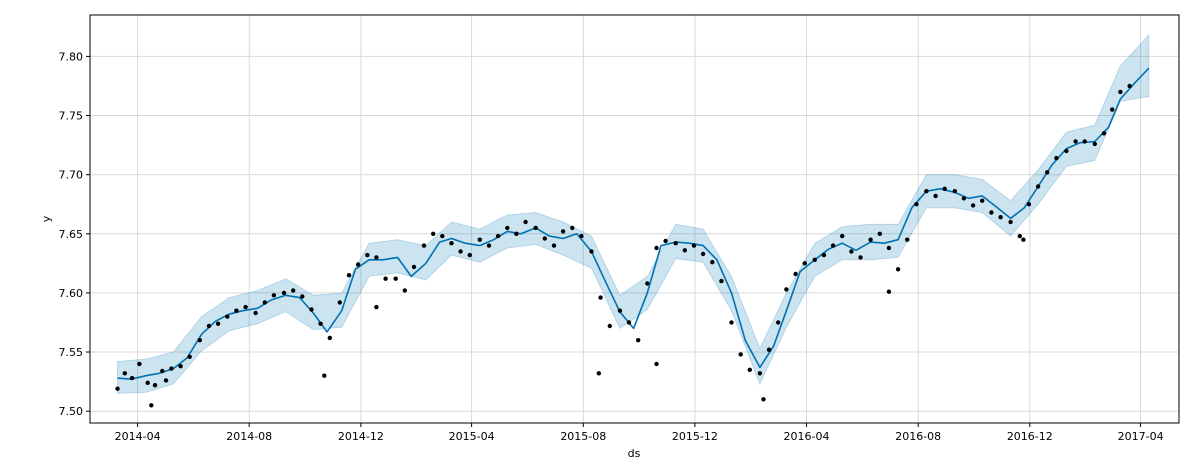 The image size is (1200, 470). I want to click on y-tick-label: 7.65, so click(71, 234).